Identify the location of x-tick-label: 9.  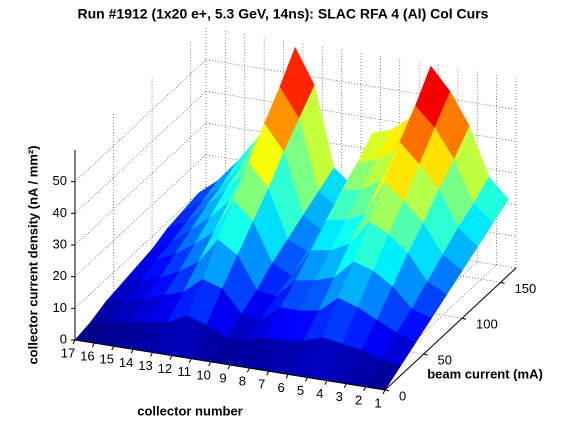
(222, 377).